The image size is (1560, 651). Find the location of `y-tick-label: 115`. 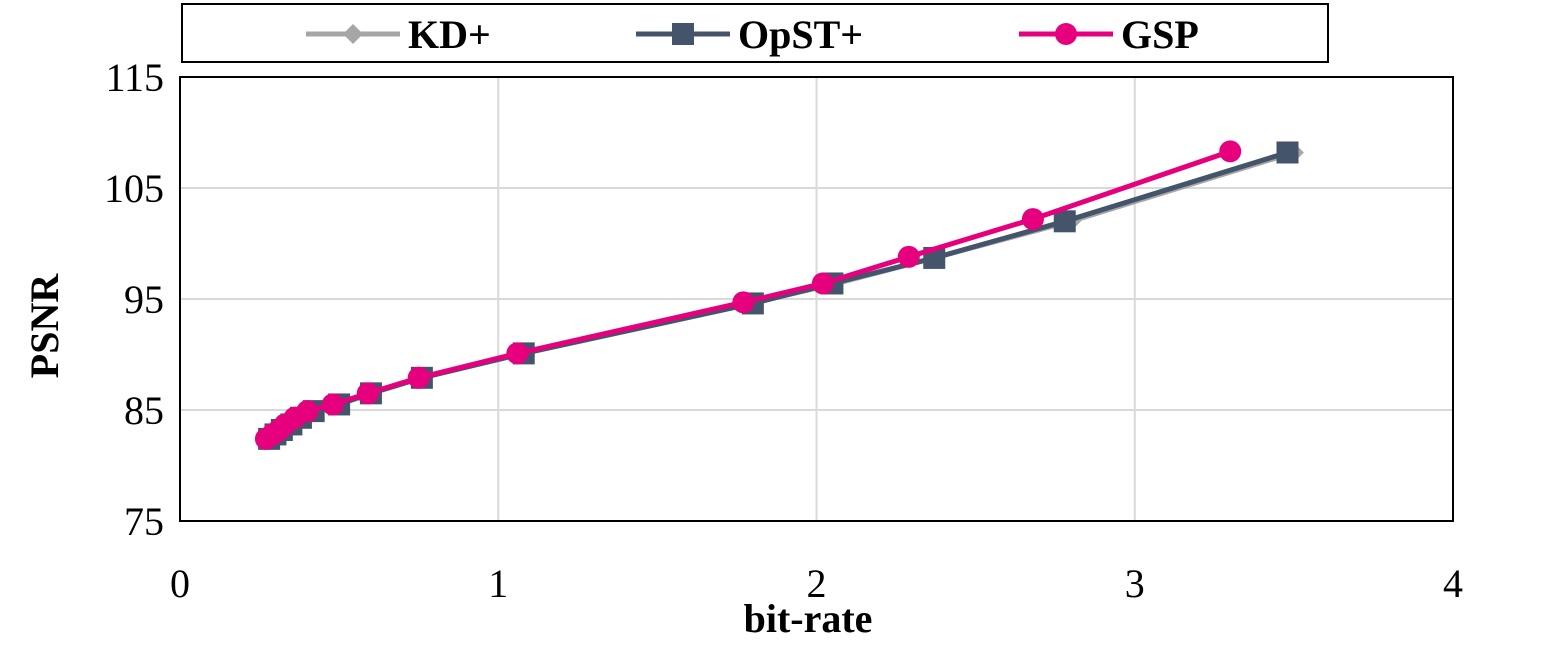

y-tick-label: 115 is located at coordinates (134, 77).